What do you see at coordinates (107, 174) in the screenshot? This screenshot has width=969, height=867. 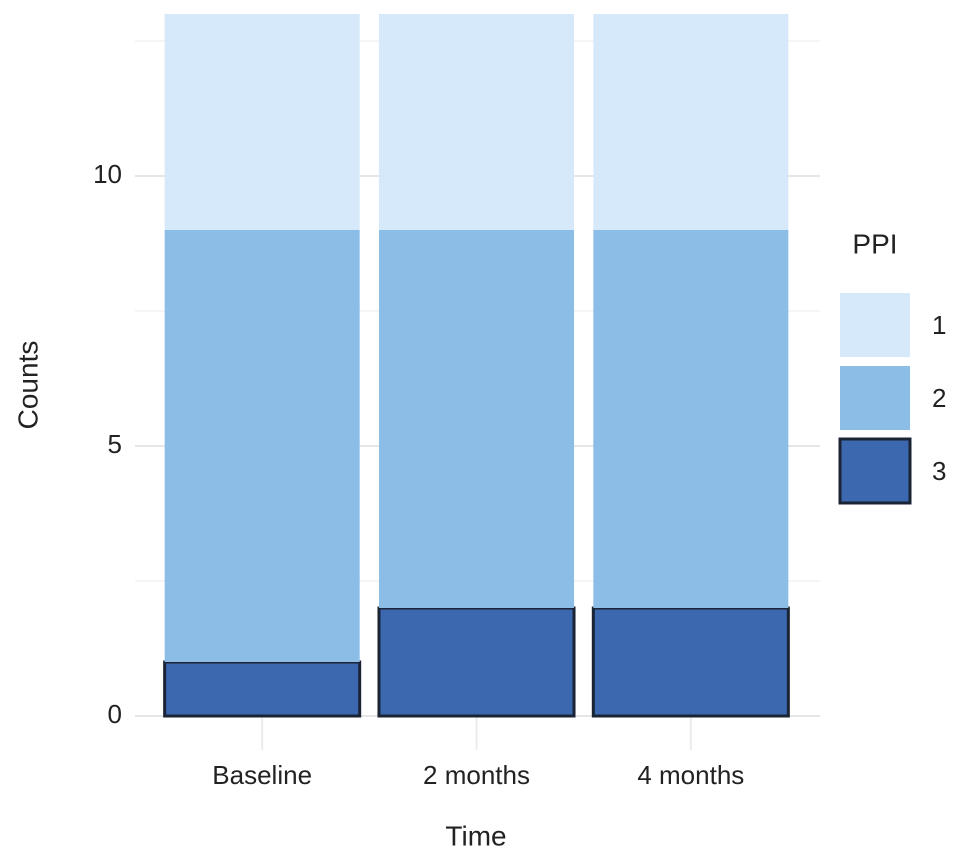 I see `y-tick-label: 10` at bounding box center [107, 174].